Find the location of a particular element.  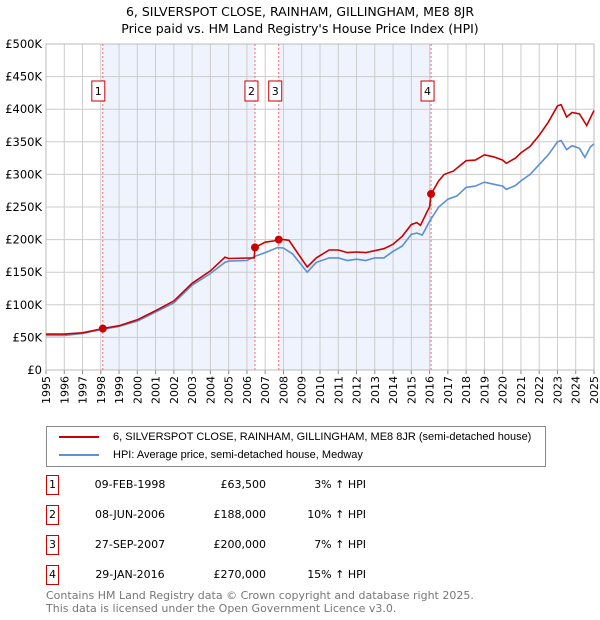

y-tick-label: £350K is located at coordinates (23, 142).